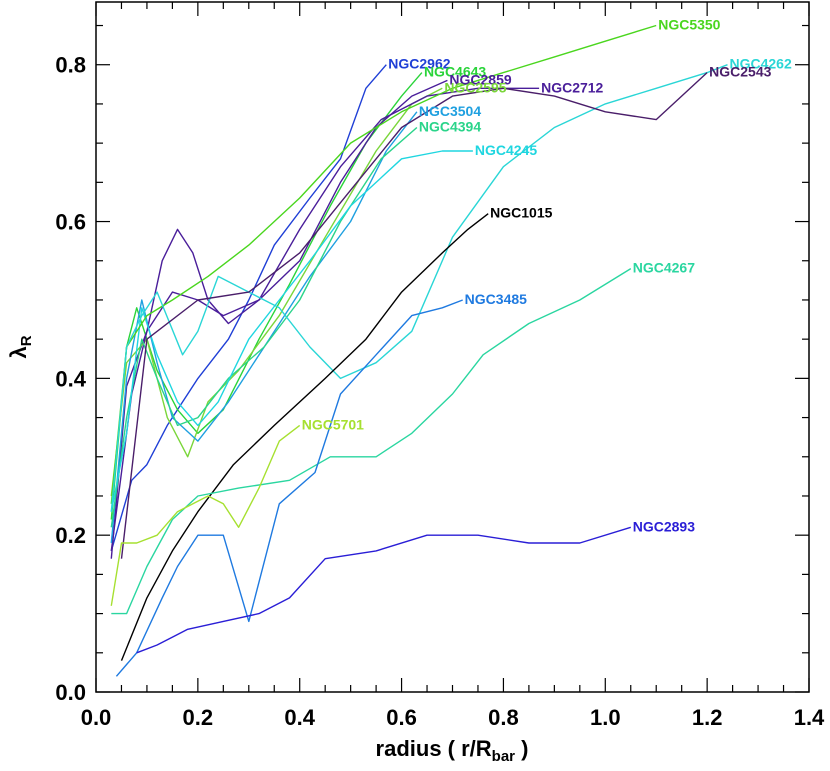 This screenshot has width=830, height=771. Describe the element at coordinates (401, 717) in the screenshot. I see `x-tick-label: 0.6` at that location.